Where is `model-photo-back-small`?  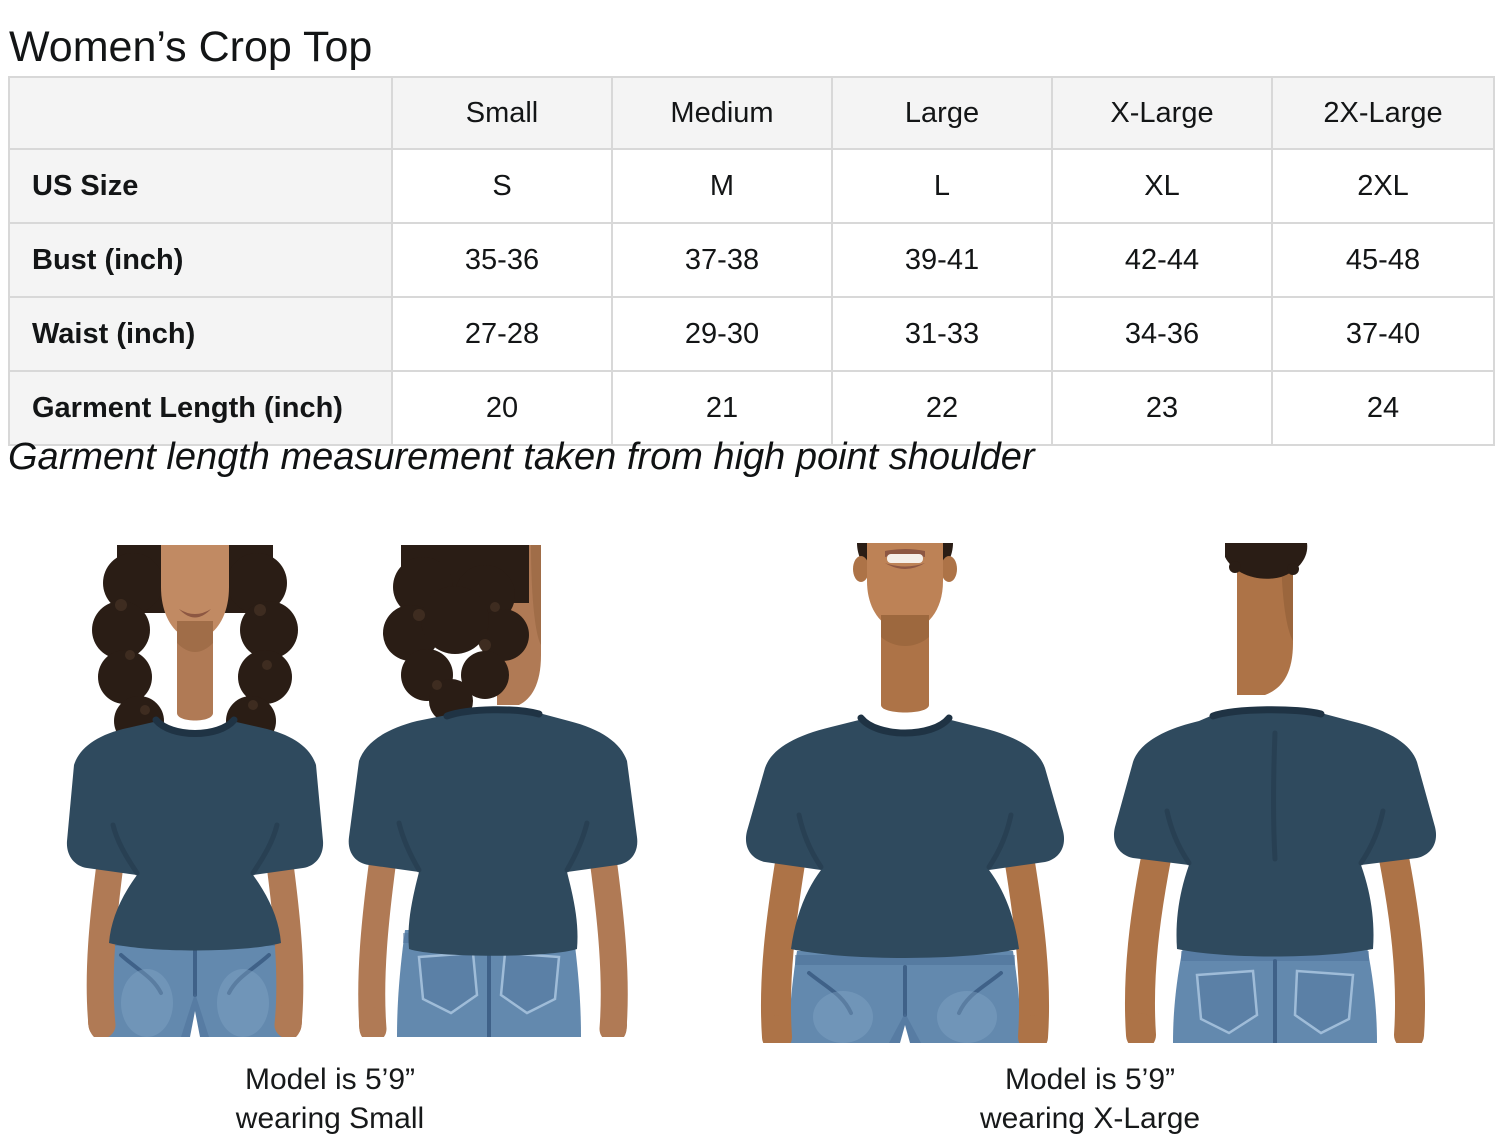
model-photo-back-small is located at coordinates (495, 781).